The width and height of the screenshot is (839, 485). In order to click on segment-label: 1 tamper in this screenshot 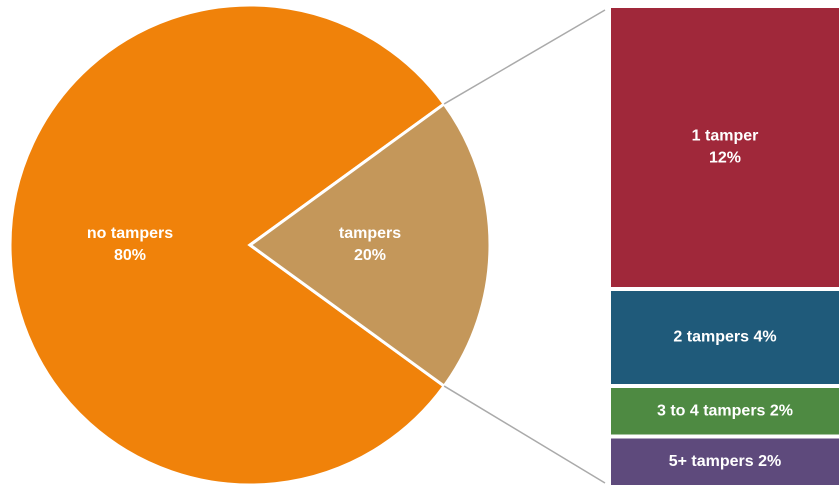, I will do `click(725, 136)`.